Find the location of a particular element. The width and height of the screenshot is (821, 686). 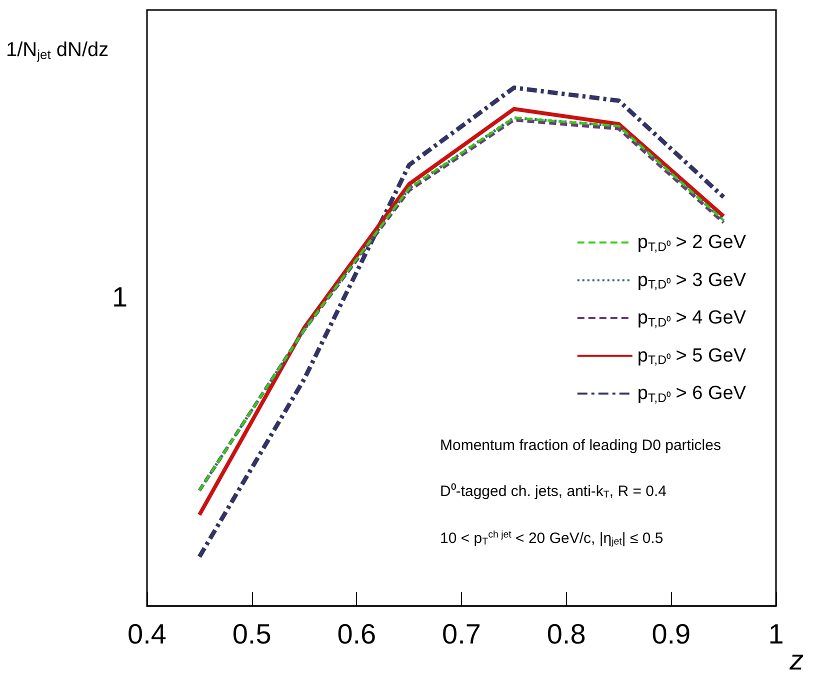

x-axis-title: z is located at coordinates (796, 660).